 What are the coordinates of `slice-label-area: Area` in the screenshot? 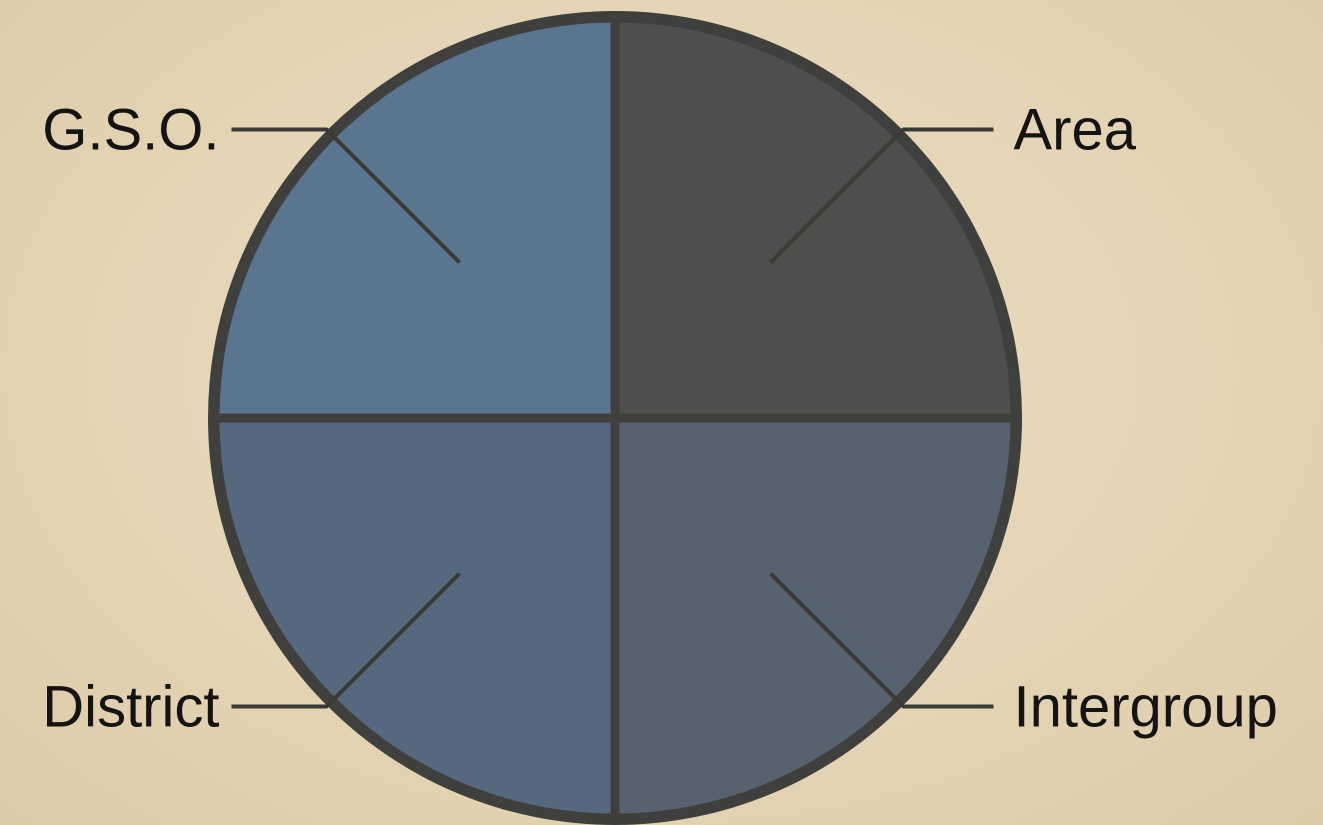 It's located at (1074, 130).